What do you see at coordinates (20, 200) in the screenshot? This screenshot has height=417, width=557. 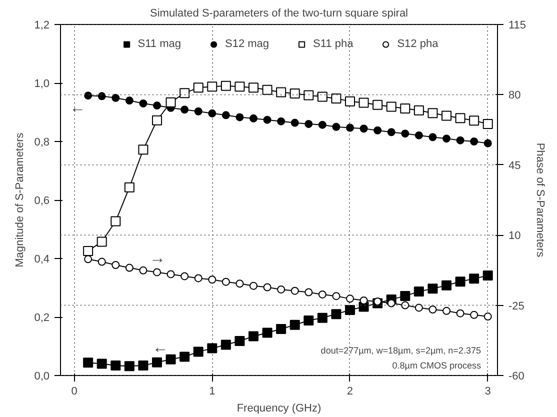 I see `y-axis-title: Magnitude of S-Parameters` at bounding box center [20, 200].